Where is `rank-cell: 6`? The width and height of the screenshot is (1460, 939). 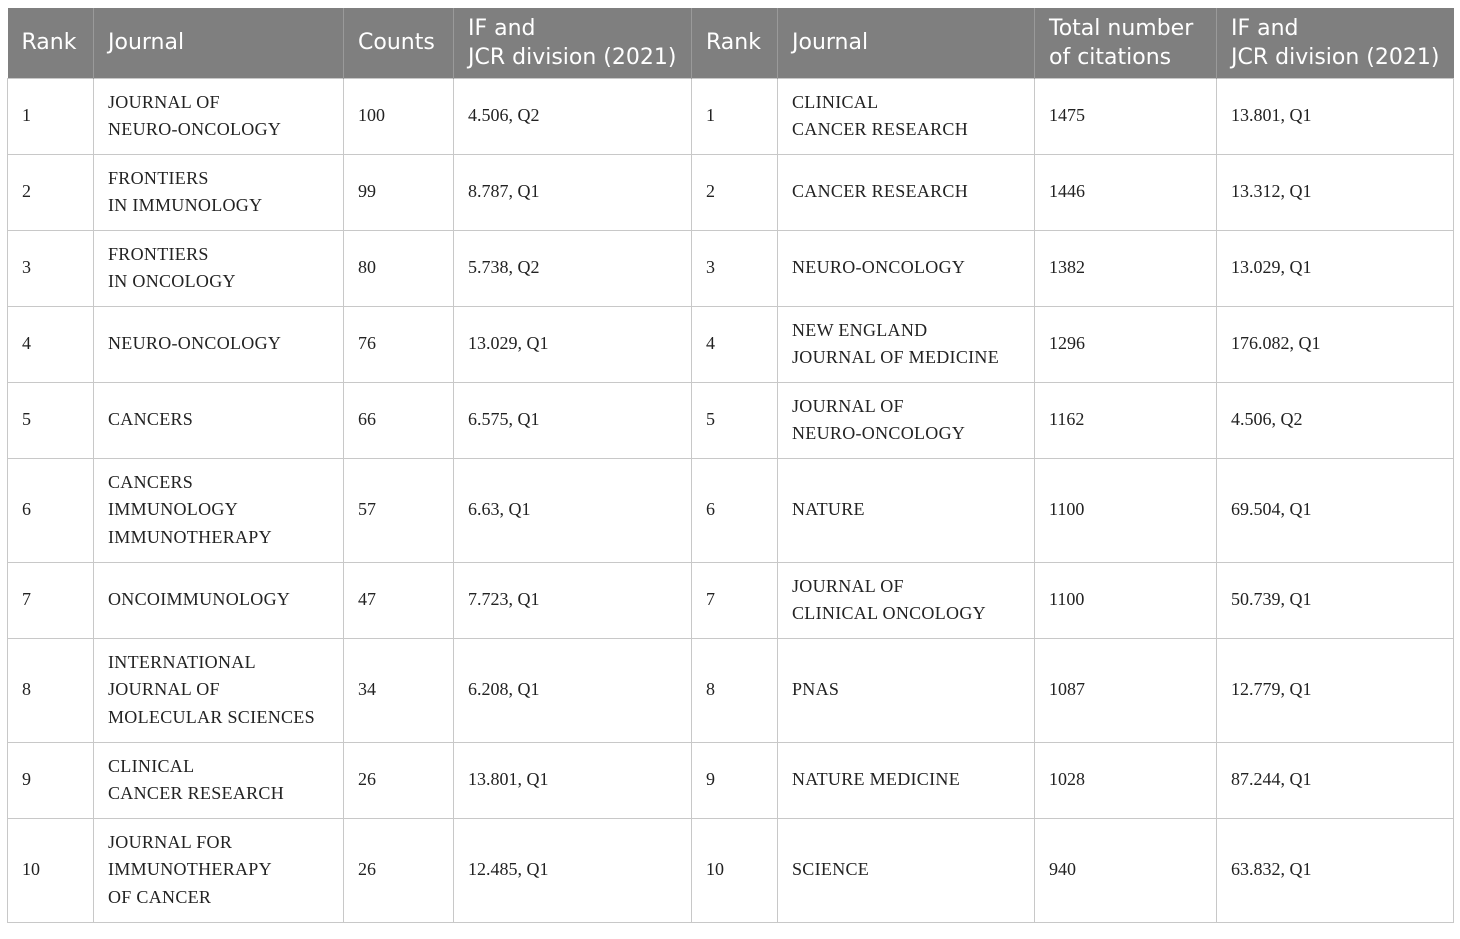 rank-cell: 6 is located at coordinates (50, 510).